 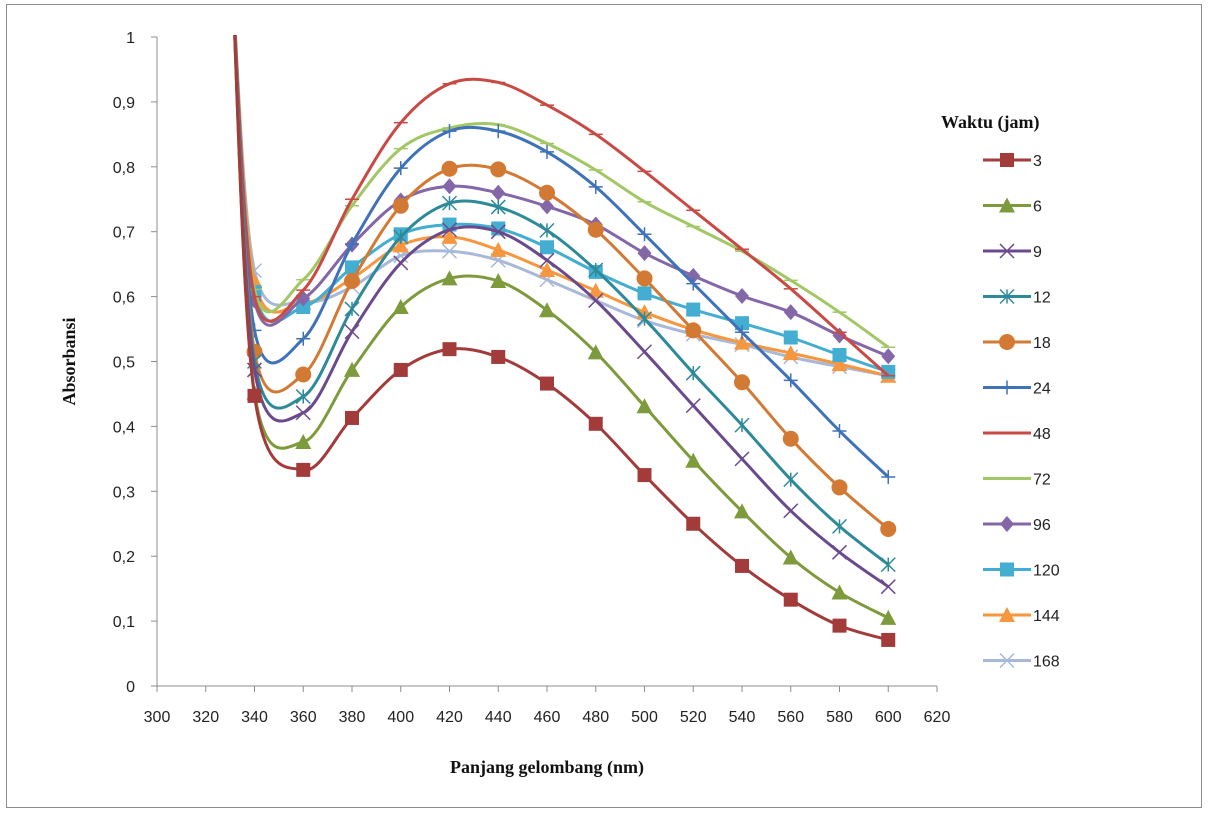 I want to click on x-tick-label: 300, so click(x=157, y=717).